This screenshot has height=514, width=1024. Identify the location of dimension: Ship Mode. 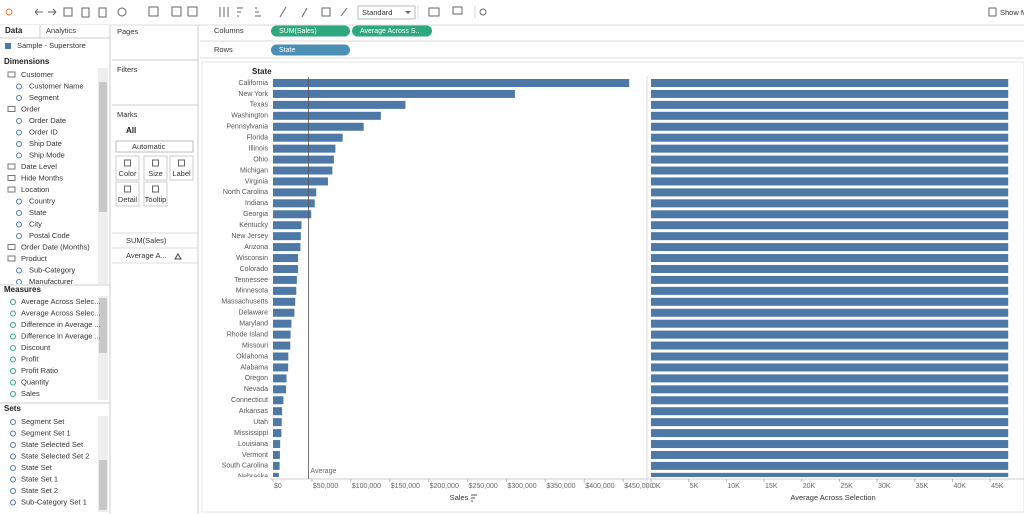
(47, 154).